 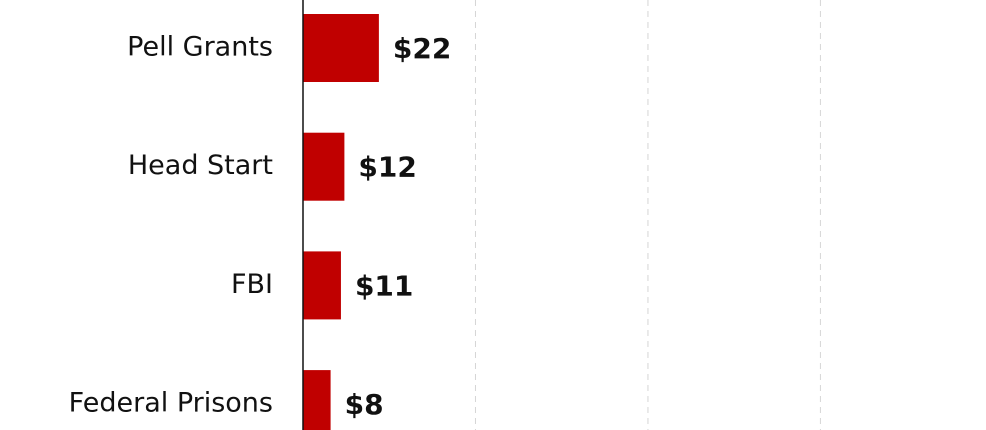 I want to click on value-label: $12, so click(x=387, y=167).